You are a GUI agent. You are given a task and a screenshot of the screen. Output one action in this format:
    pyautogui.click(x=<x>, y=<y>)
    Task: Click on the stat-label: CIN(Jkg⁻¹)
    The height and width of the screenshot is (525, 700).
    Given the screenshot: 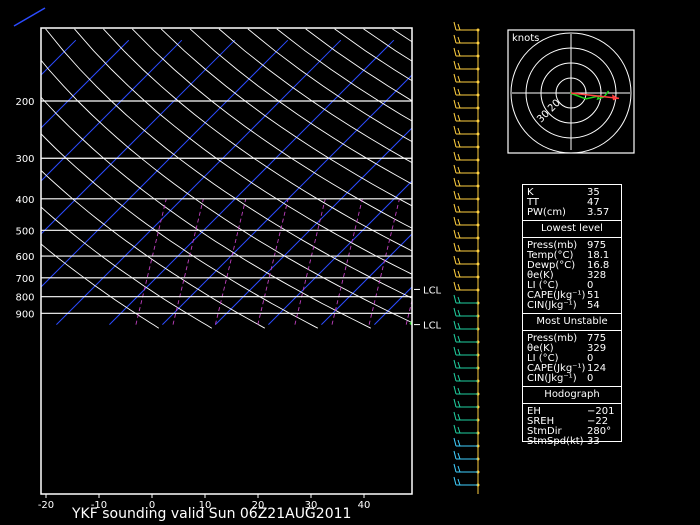 What is the action you would take?
    pyautogui.click(x=552, y=378)
    